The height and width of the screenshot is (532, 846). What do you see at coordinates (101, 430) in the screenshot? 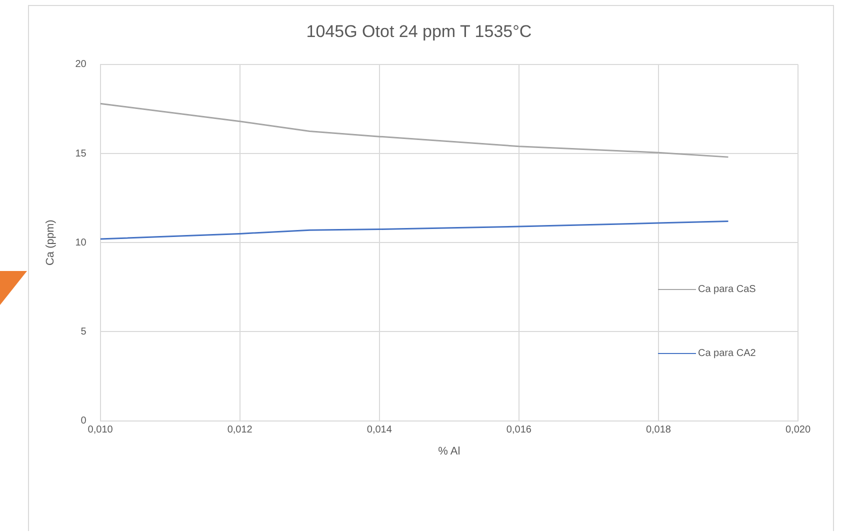
I see `x-tick-label: 0,010` at bounding box center [101, 430].